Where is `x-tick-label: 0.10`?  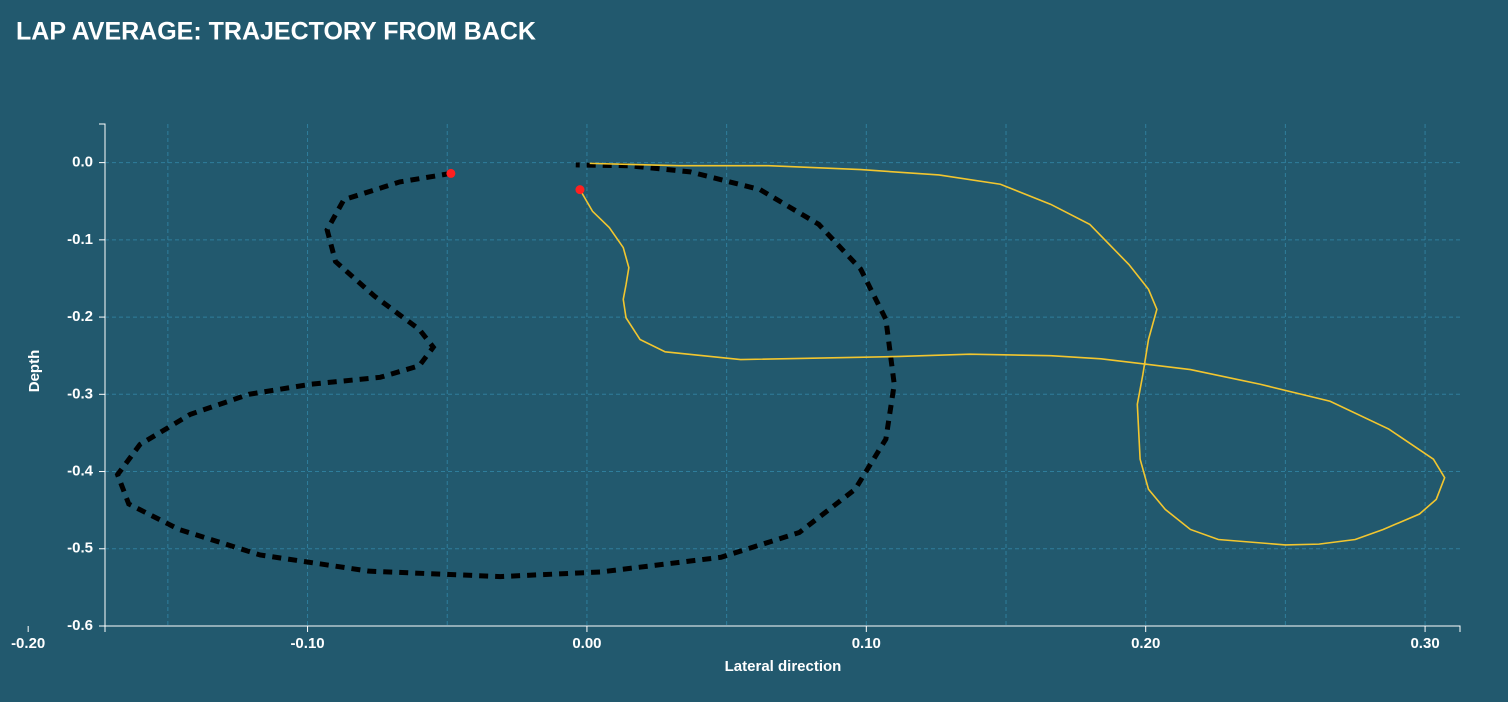
x-tick-label: 0.10 is located at coordinates (866, 643).